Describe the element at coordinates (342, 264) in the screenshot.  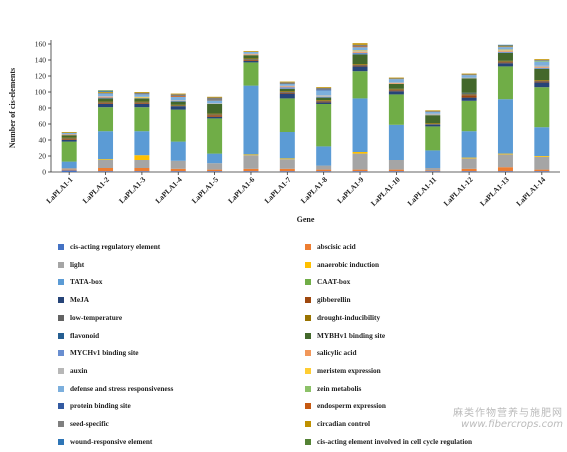
I see `legend-item: anaerobic induction` at that location.